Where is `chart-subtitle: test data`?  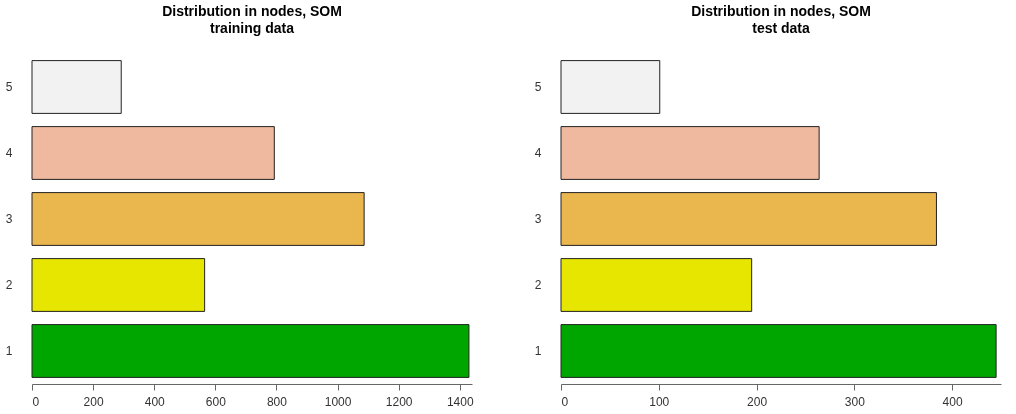
chart-subtitle: test data is located at coordinates (781, 28).